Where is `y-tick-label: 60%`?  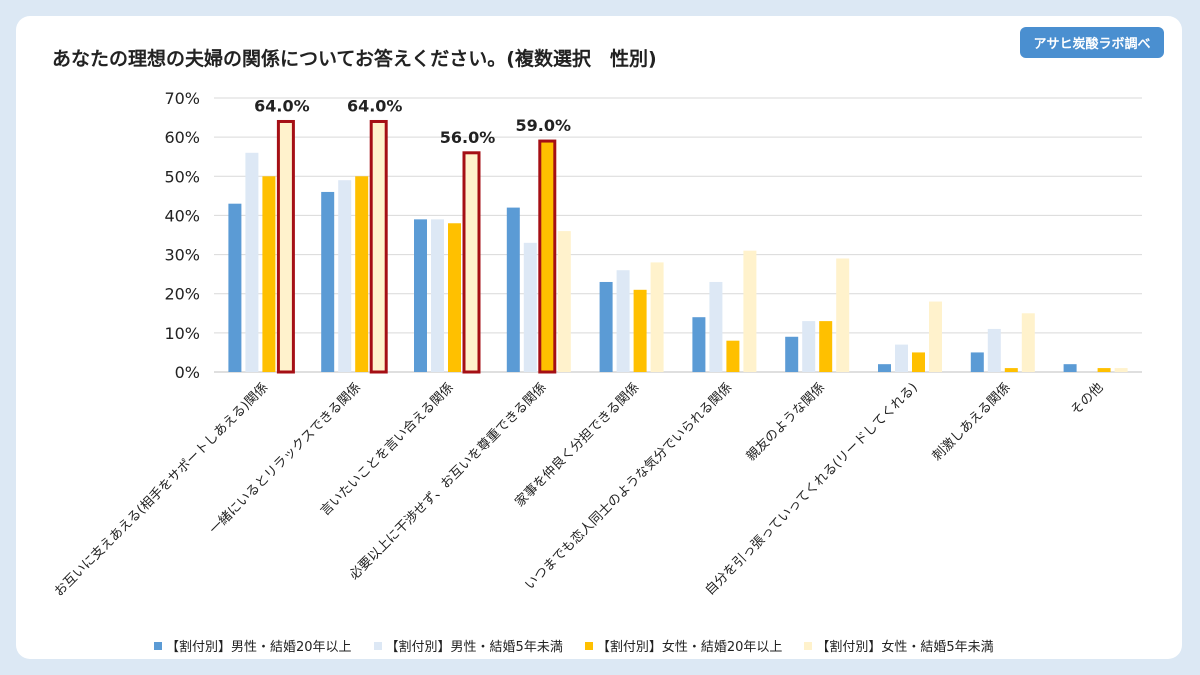
y-tick-label: 60% is located at coordinates (182, 137).